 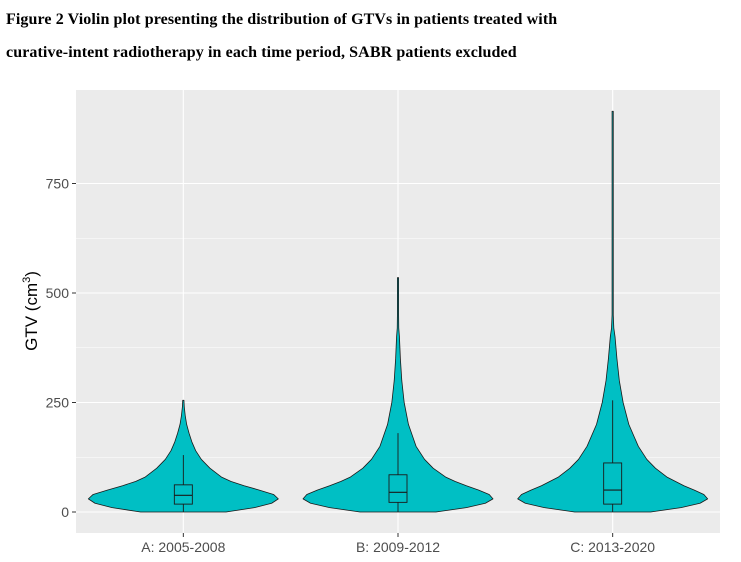 I want to click on y-axis-ticks: 0 250 500 750, so click(x=61, y=348).